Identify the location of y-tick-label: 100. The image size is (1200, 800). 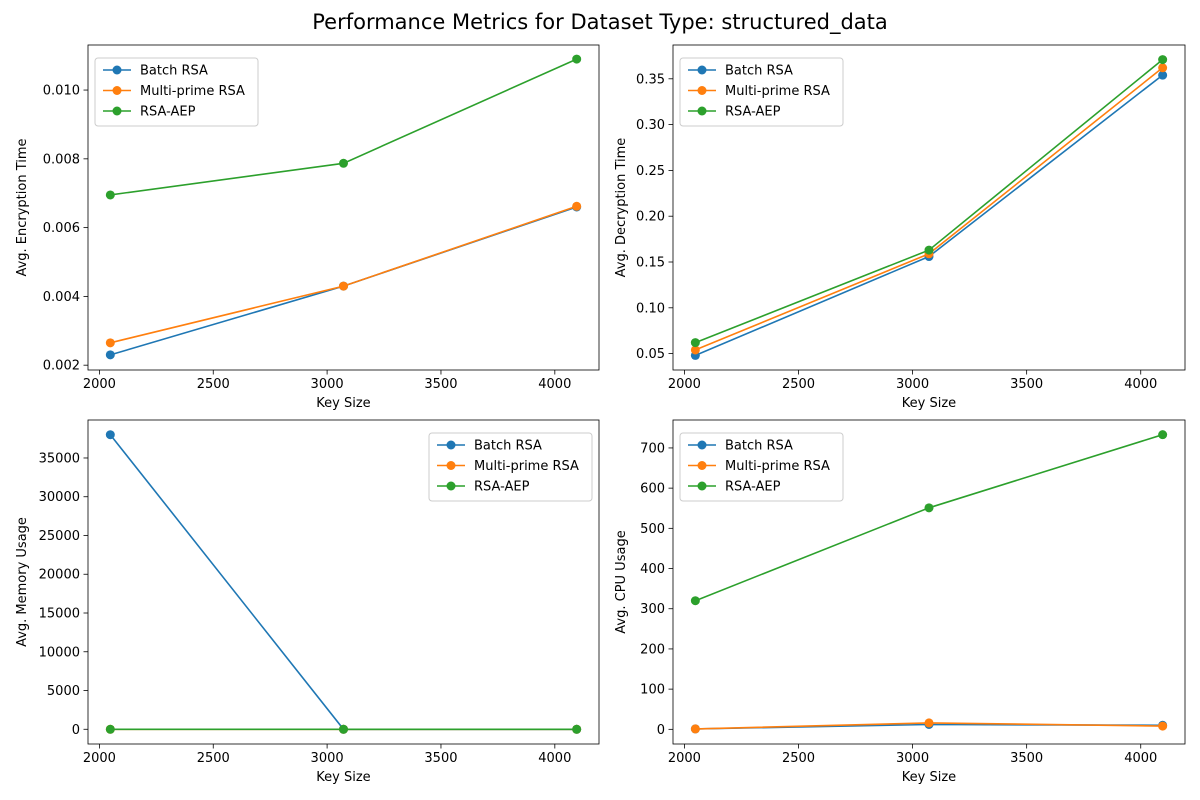
(652, 690).